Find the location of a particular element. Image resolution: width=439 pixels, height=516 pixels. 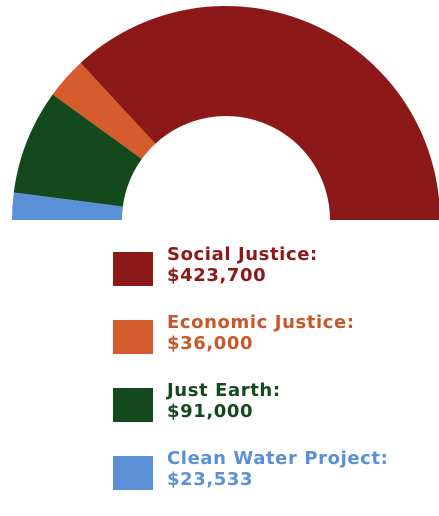

legend-item-economic-justice: Economic Justice: $36,000 is located at coordinates (273, 346).